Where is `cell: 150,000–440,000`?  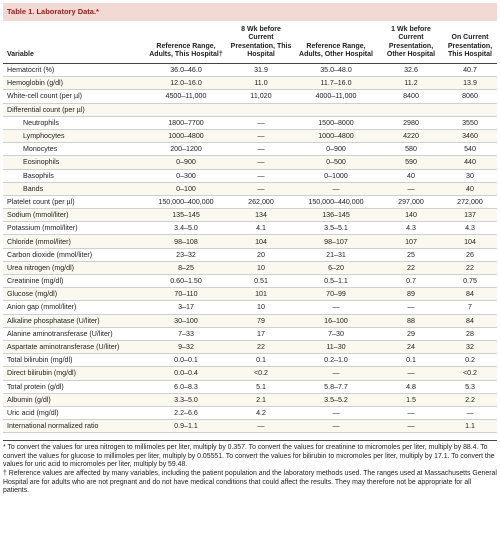
cell: 150,000–440,000 is located at coordinates (336, 202).